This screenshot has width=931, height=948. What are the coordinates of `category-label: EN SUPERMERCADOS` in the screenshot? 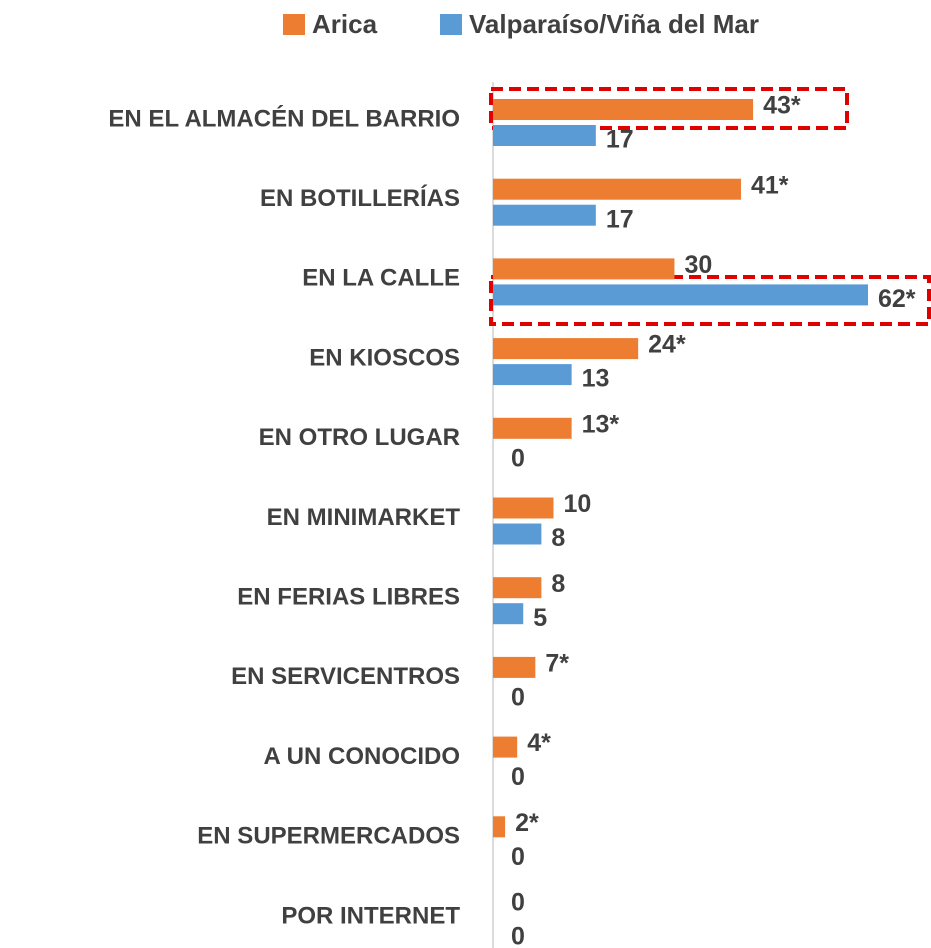 It's located at (328, 836).